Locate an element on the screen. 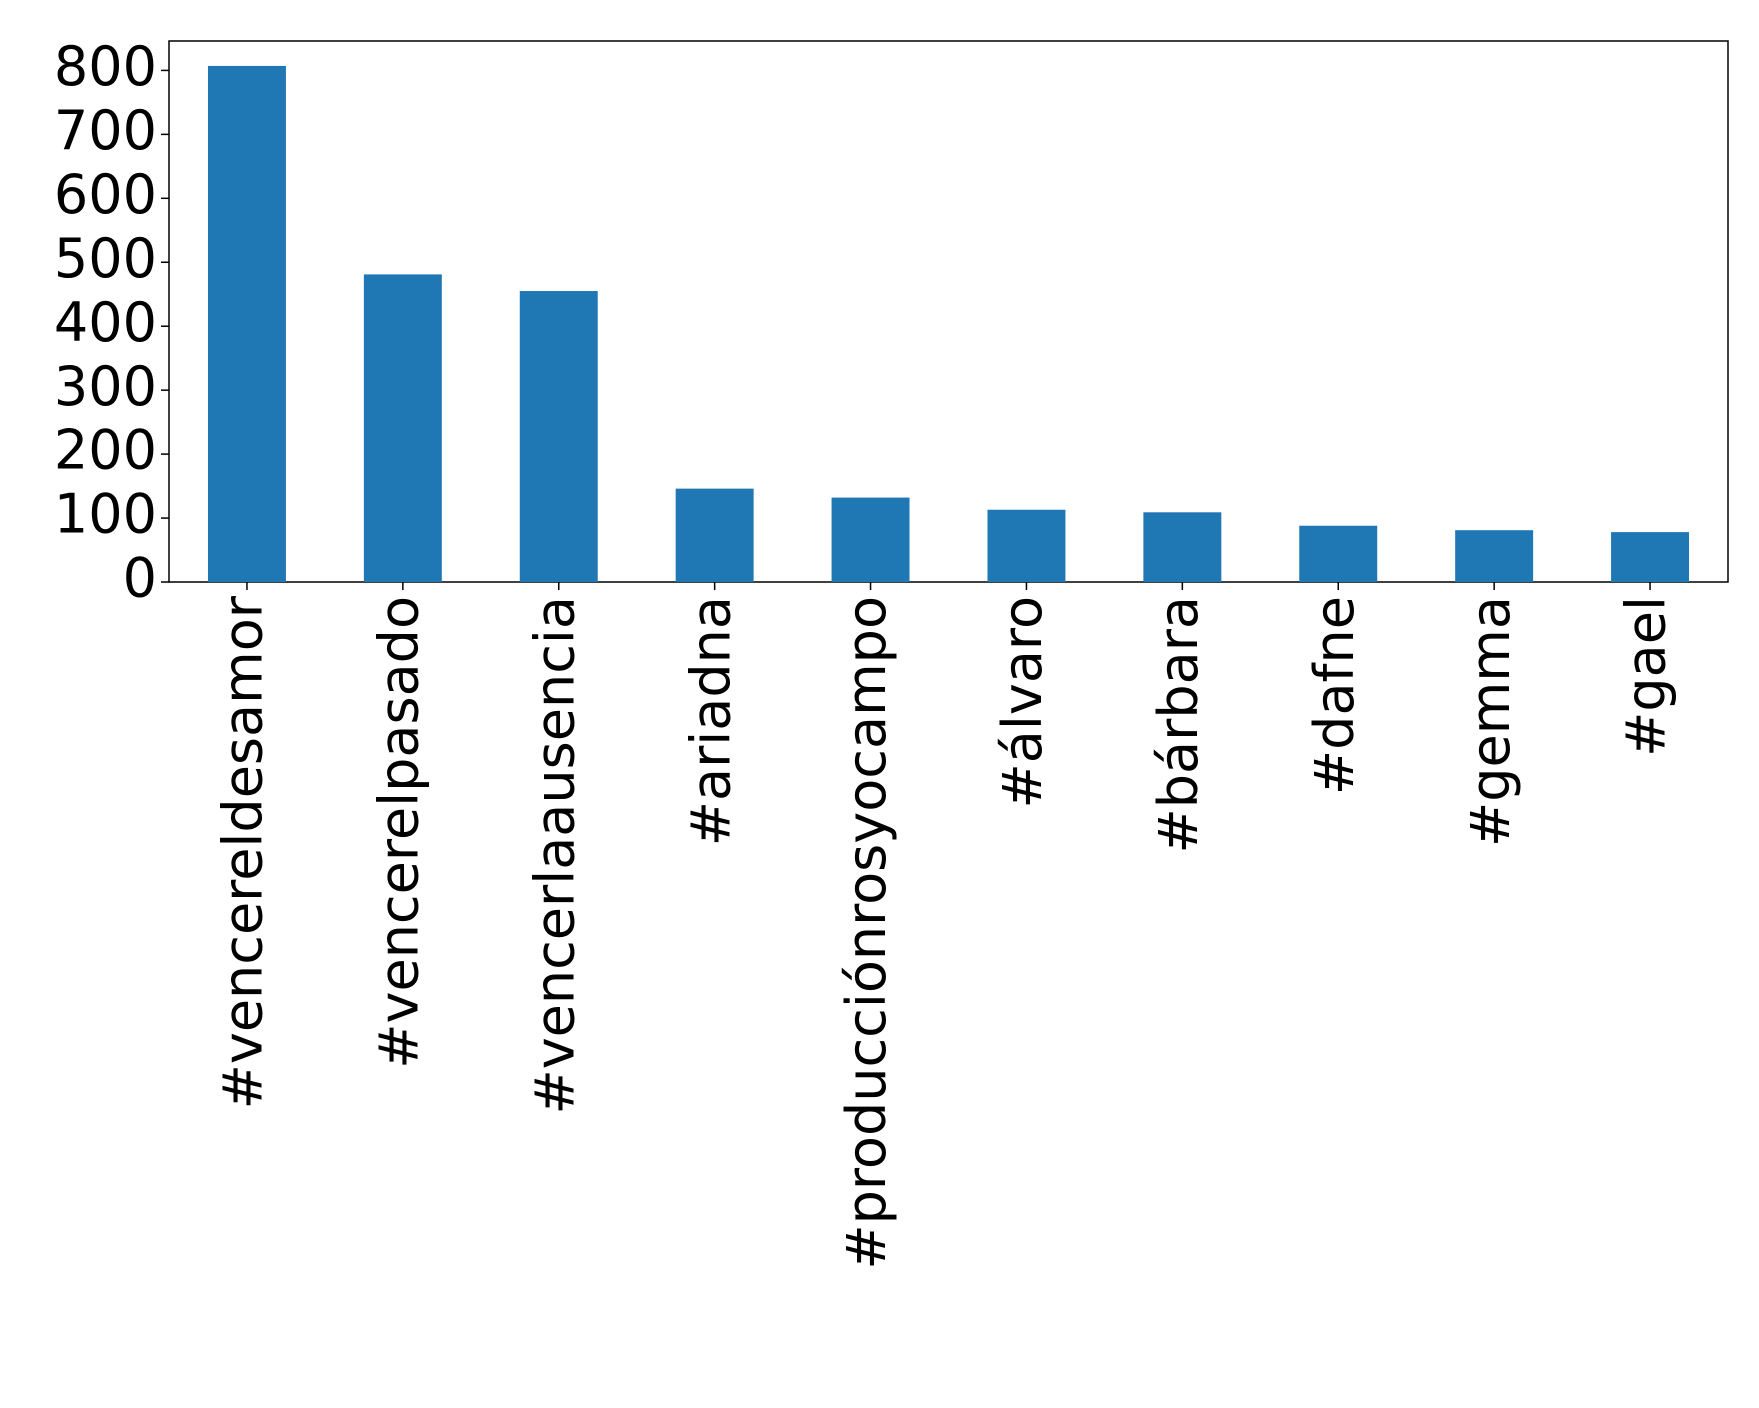 The width and height of the screenshot is (1759, 1408). x-tick-label: #producciónrosyocampo is located at coordinates (866, 933).